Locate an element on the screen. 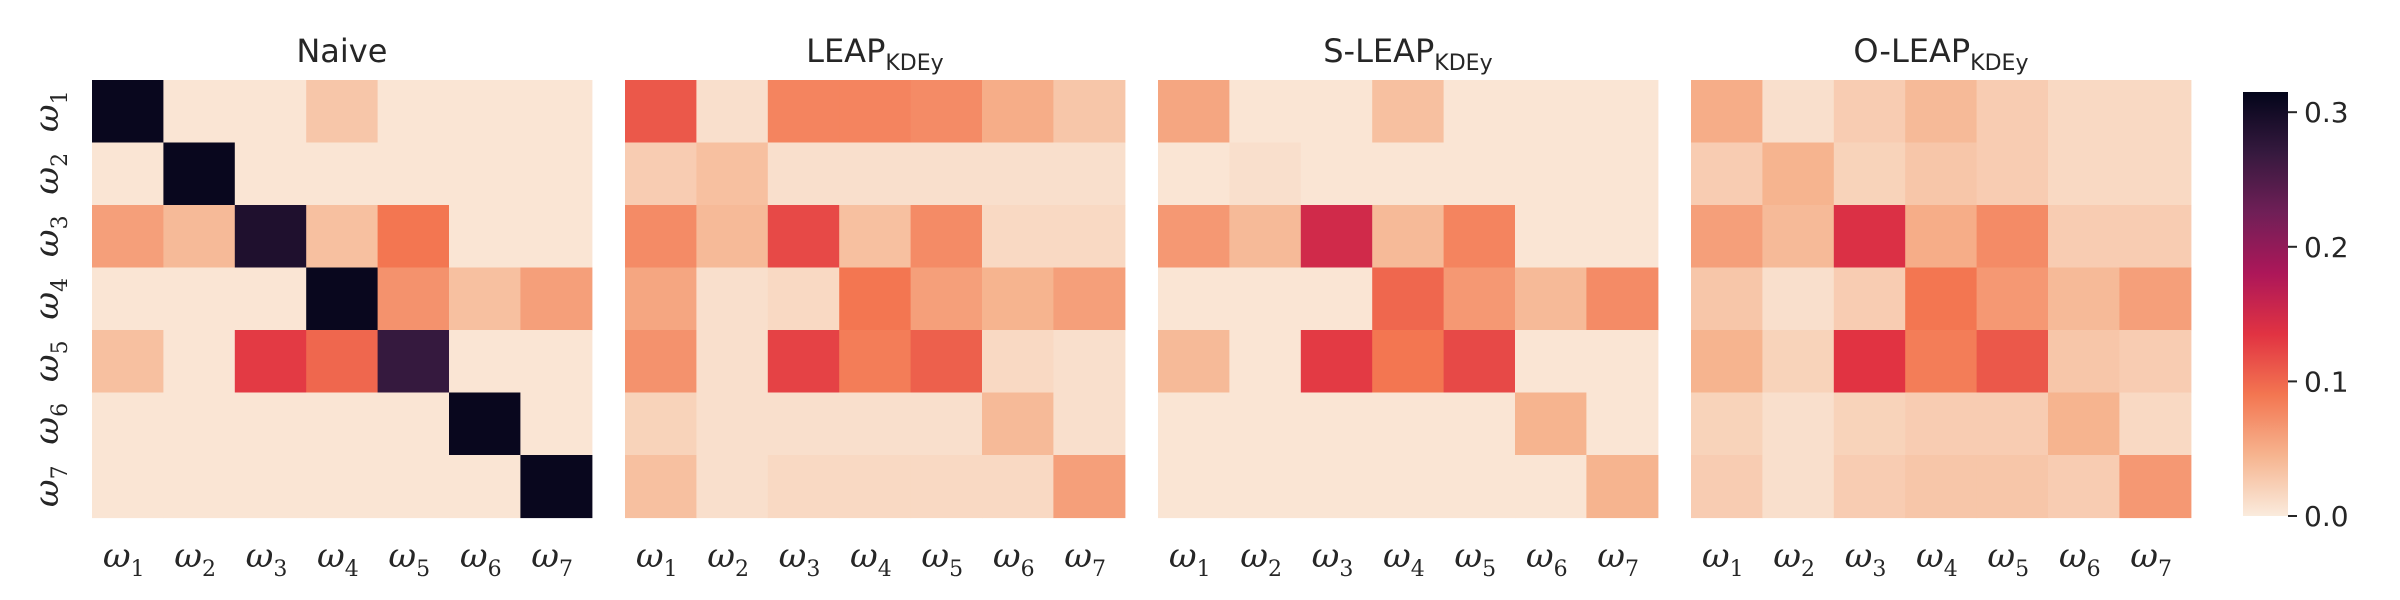 This screenshot has height=600, width=2400. heatmap-cell-r3-c4 is located at coordinates (1941, 237).